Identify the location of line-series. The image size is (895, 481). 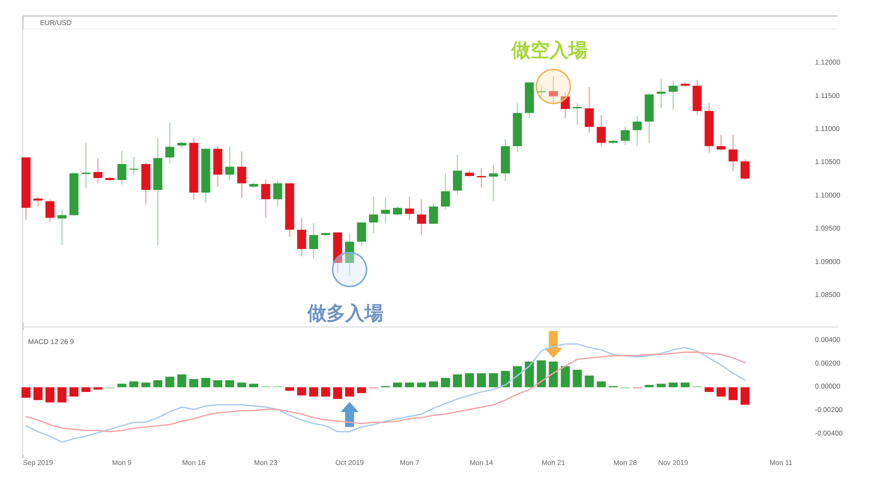
(385, 392).